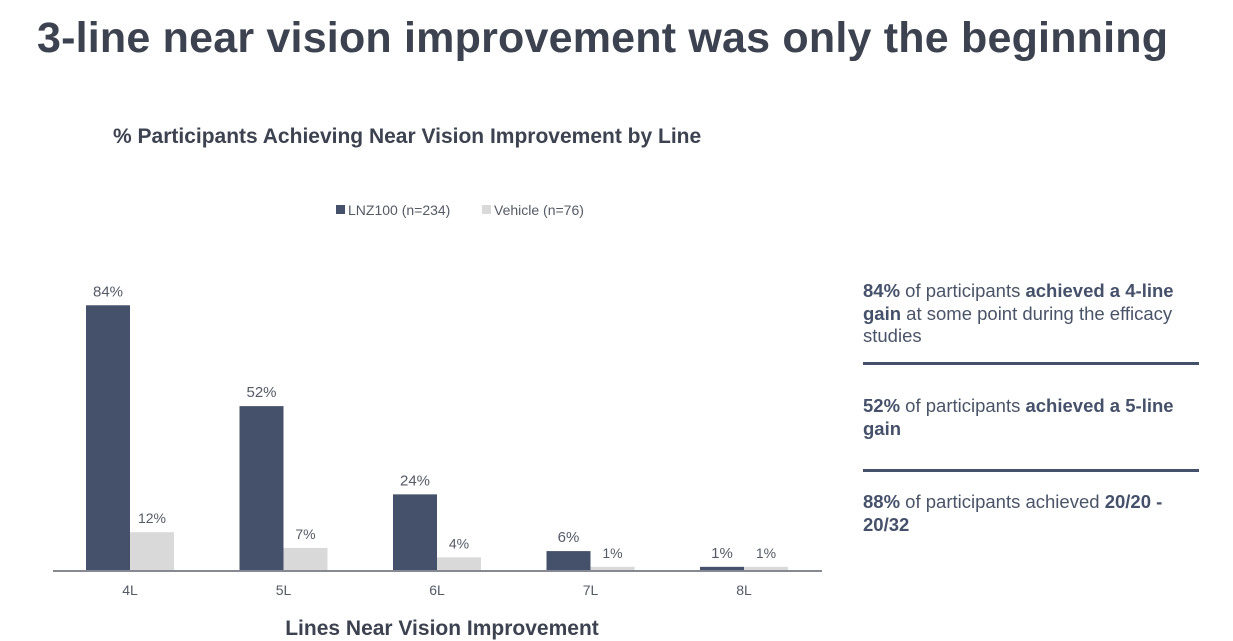 The image size is (1233, 641). I want to click on x-tick-labels: 4L 5L 6L 7L 8L, so click(437, 590).